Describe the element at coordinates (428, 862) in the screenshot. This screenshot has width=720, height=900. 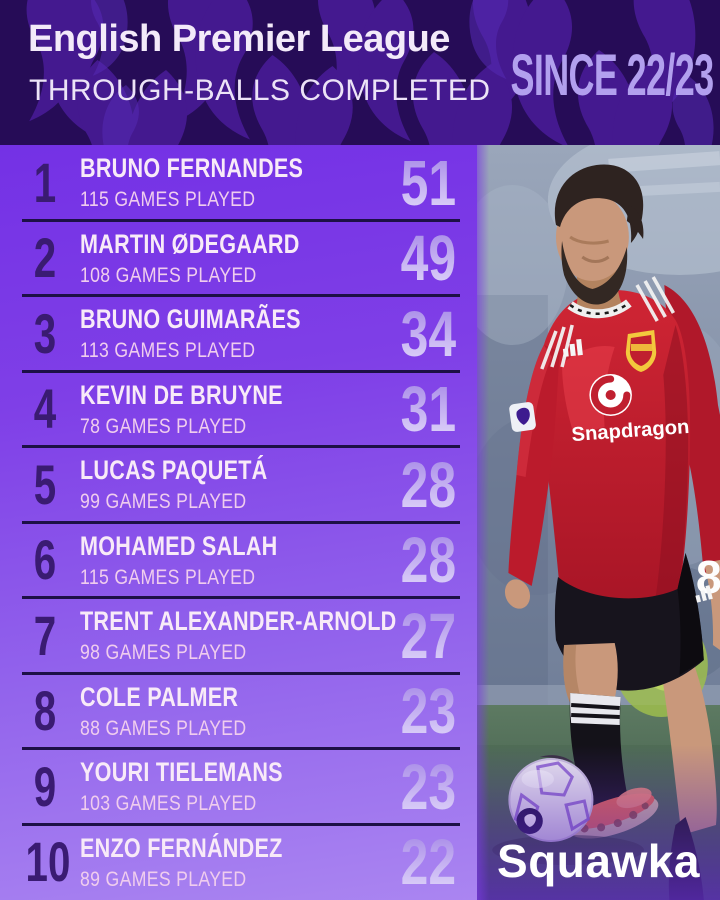
I see `through-balls-count: 22` at that location.